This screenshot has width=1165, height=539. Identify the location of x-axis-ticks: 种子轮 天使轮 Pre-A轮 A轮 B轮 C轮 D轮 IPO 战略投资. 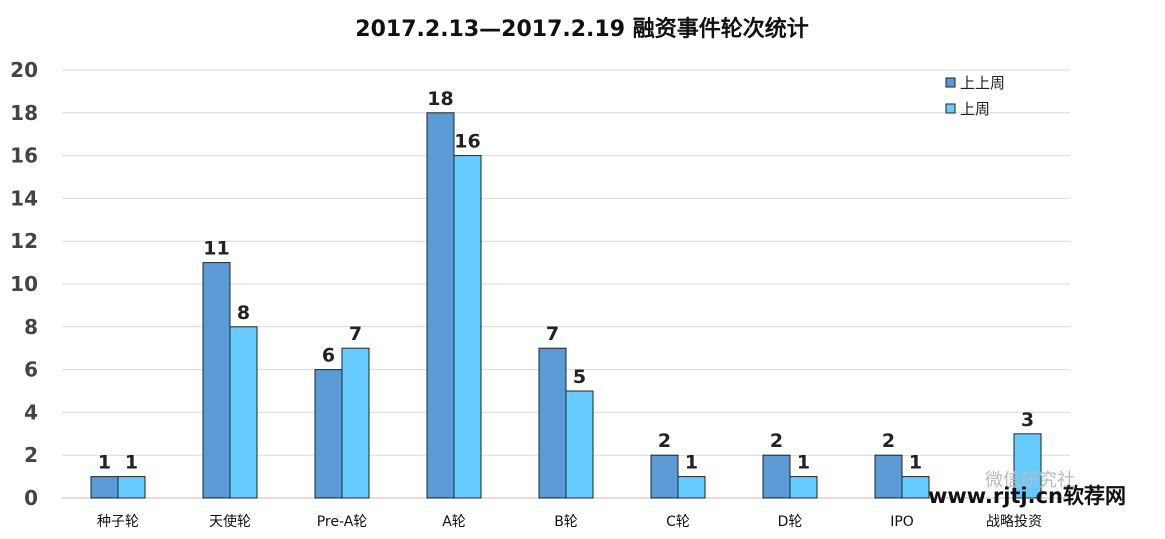
(569, 521).